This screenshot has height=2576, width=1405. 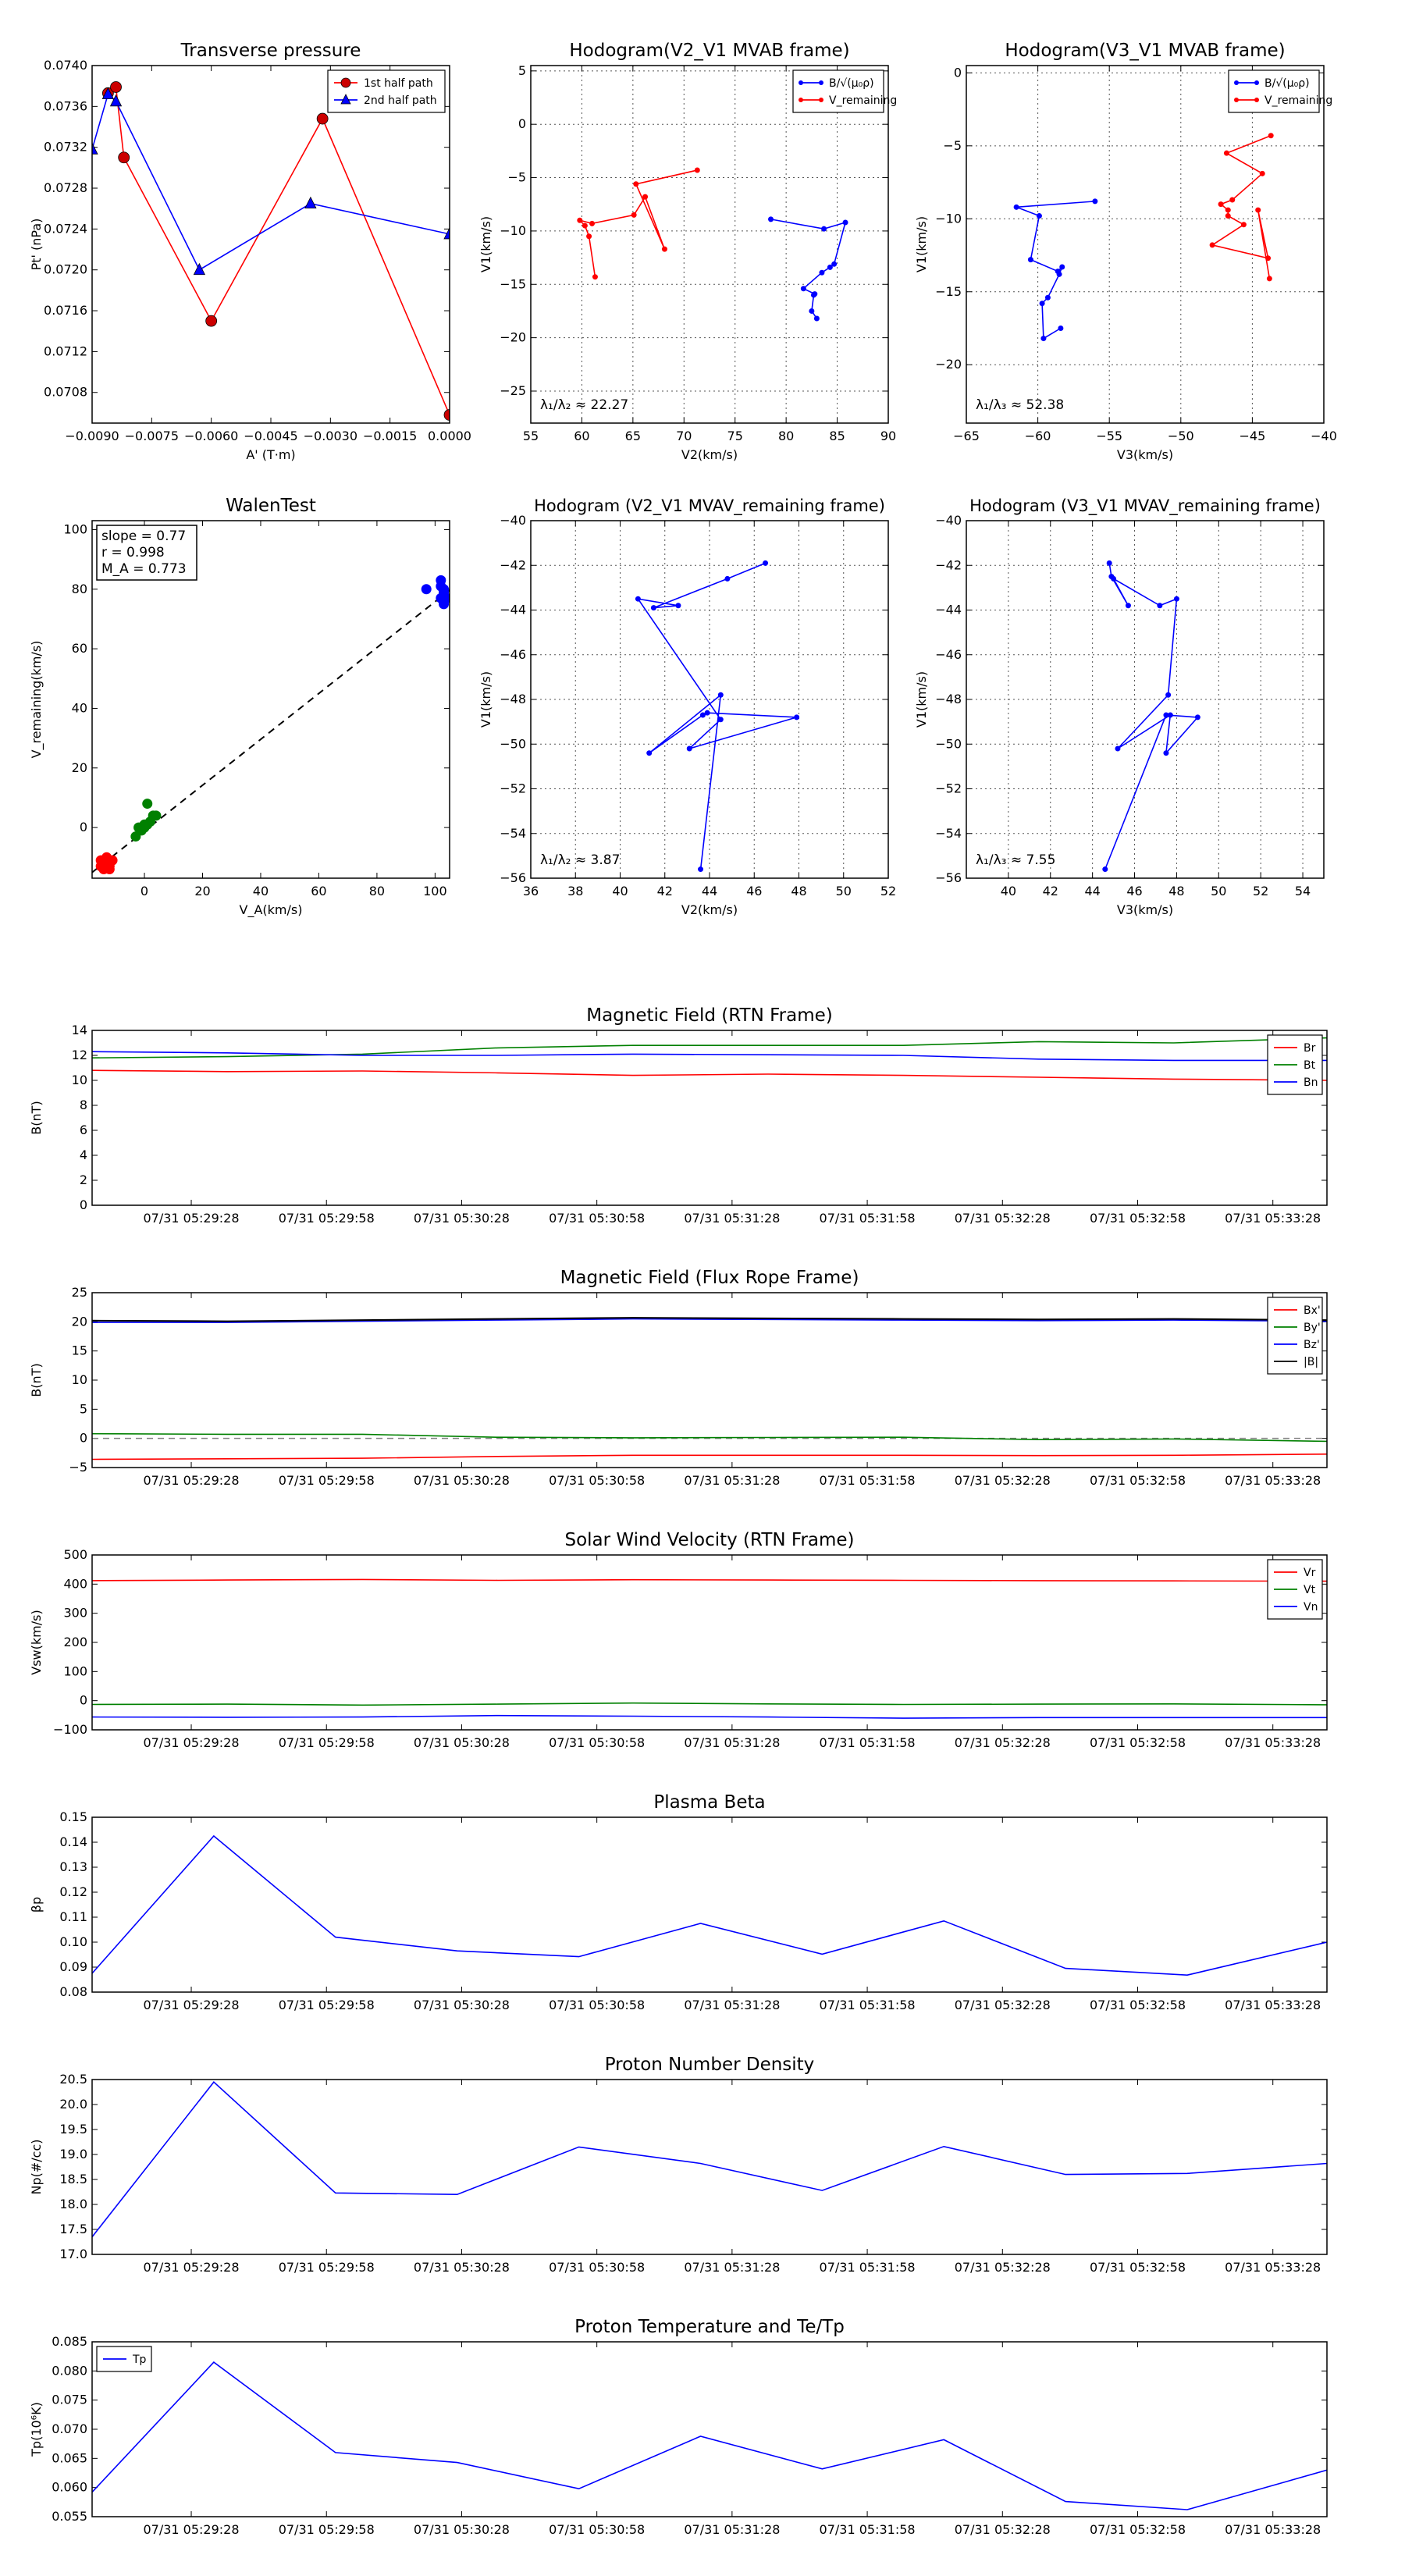 I want to click on y-tick-label: 0.12, so click(x=73, y=1891).